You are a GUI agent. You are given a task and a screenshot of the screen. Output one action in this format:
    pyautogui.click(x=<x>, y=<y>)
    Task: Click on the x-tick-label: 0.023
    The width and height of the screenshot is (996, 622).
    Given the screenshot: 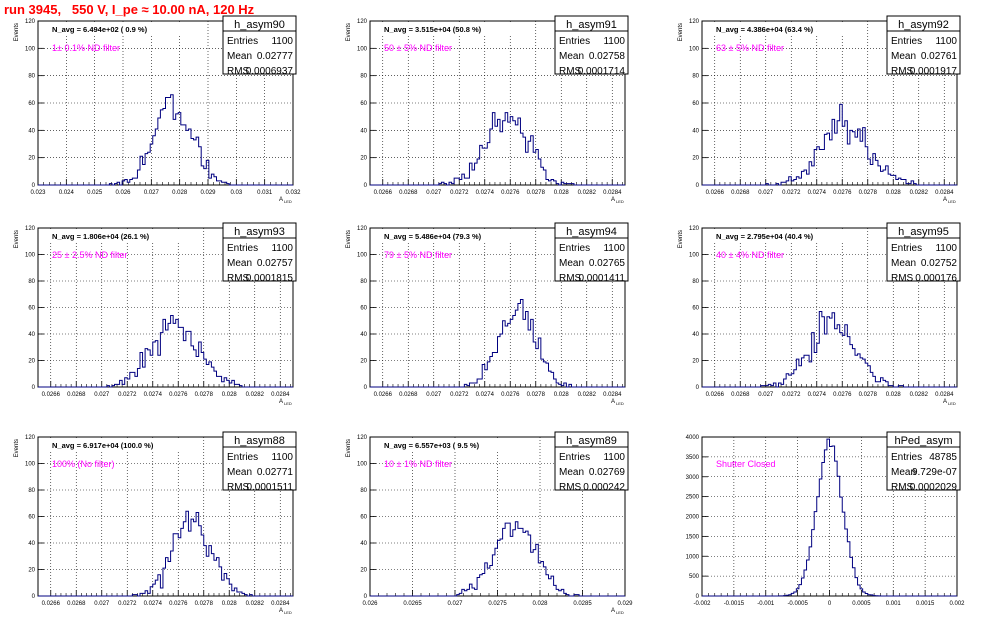 What is the action you would take?
    pyautogui.click(x=38, y=193)
    